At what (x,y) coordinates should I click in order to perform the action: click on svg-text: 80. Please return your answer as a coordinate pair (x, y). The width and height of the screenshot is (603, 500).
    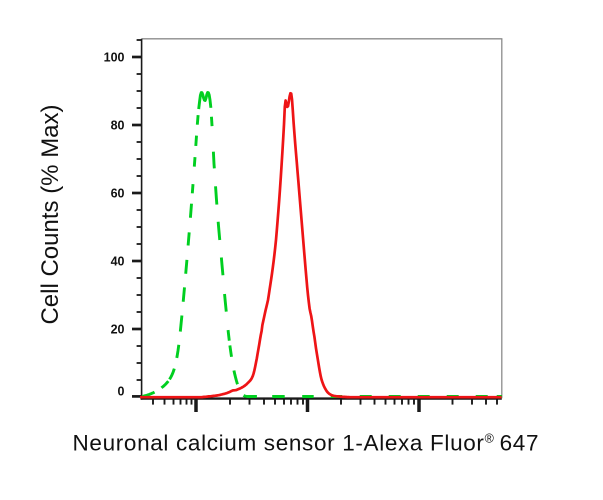
    Looking at the image, I should click on (118, 125).